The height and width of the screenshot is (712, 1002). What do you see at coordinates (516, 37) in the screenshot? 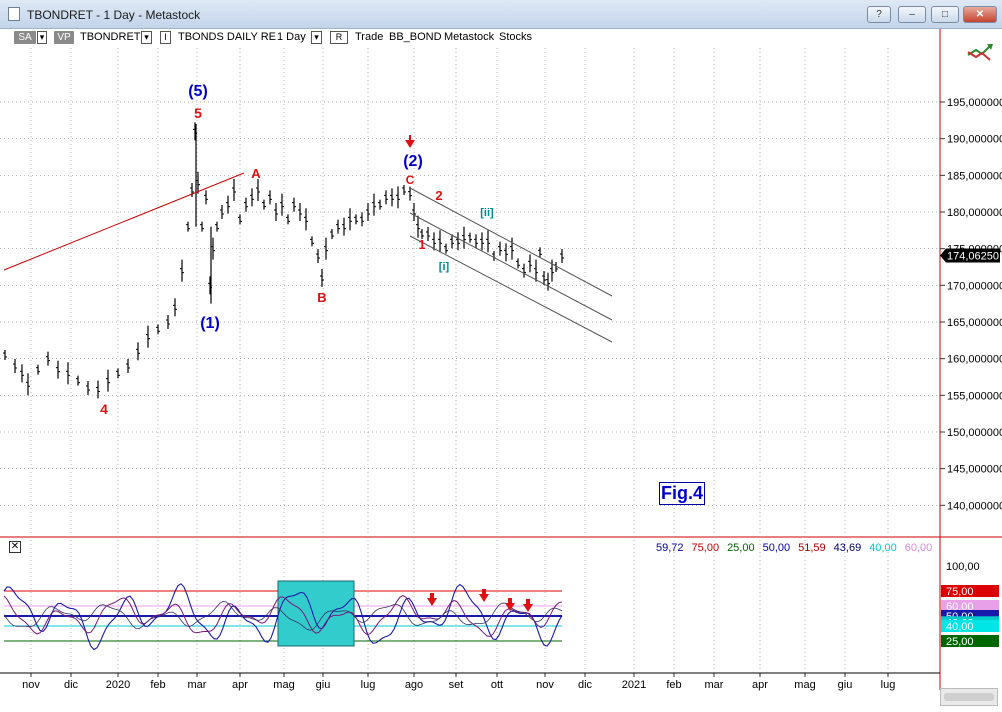
I see `mode-label: Stocks` at bounding box center [516, 37].